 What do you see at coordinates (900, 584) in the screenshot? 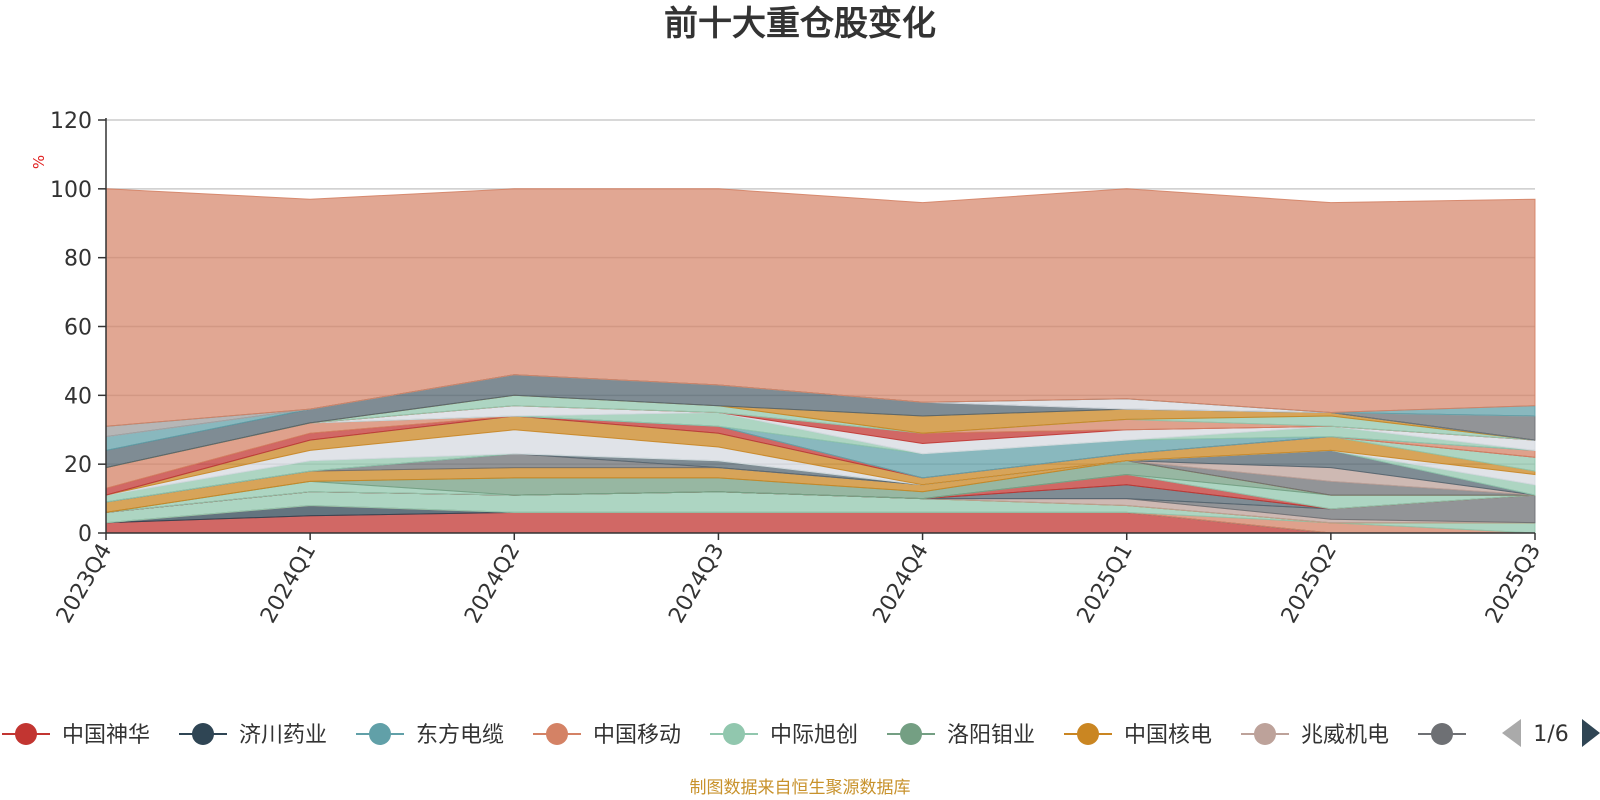
I see `x-tick-label: 2024Q4` at bounding box center [900, 584].